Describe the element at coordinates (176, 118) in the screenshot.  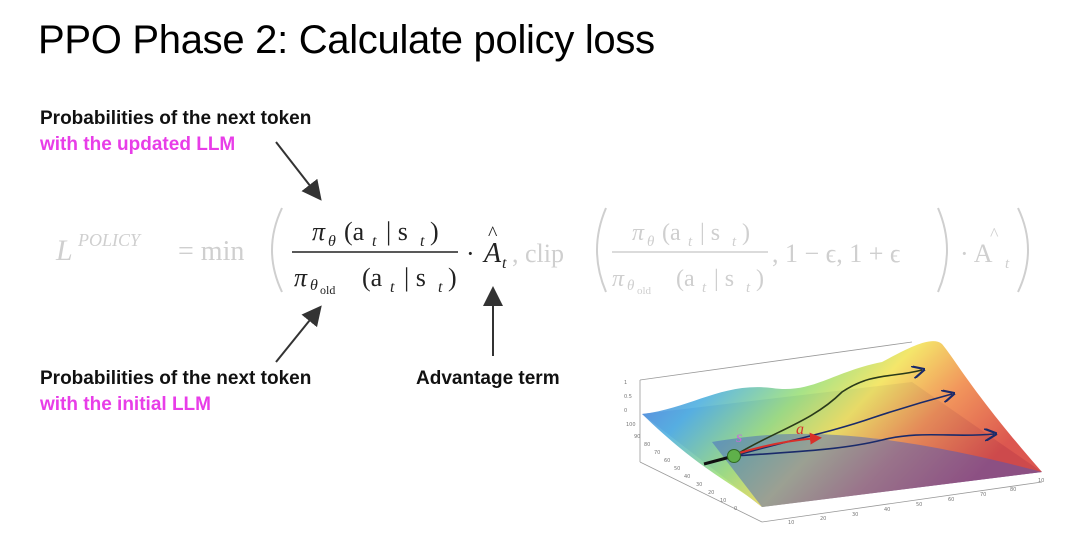
I see `label-updated-line1: Probabilities of the next token` at that location.